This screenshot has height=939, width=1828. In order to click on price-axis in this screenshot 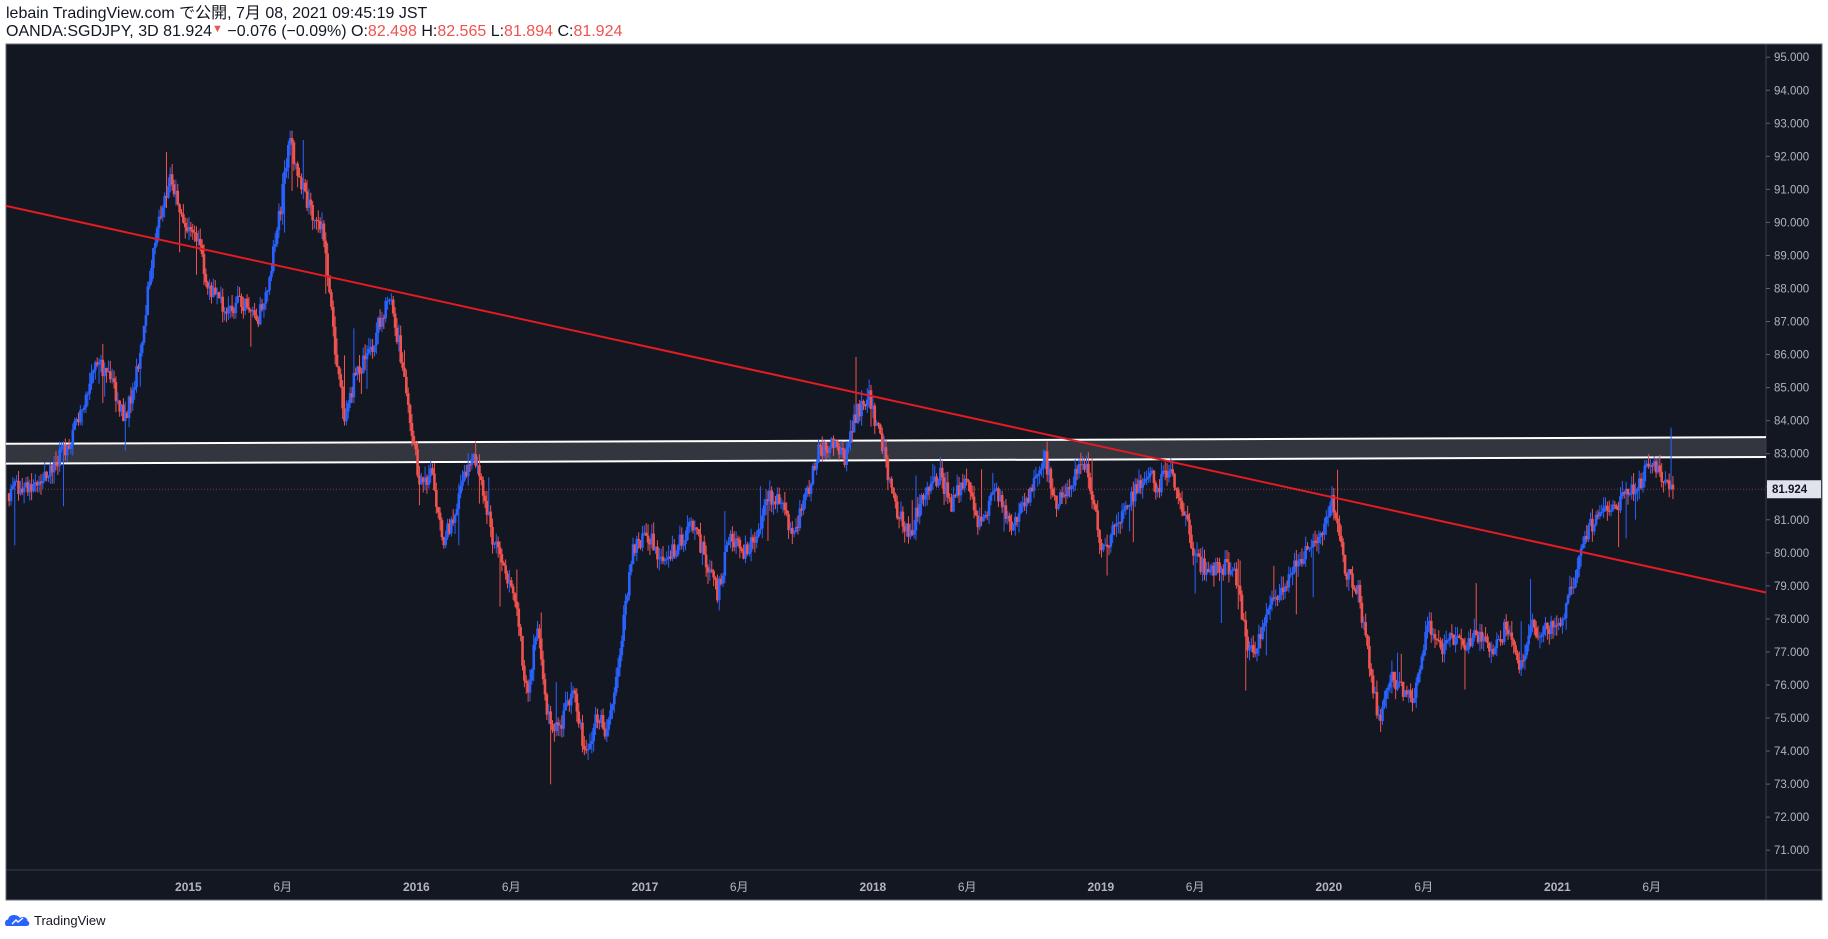, I will do `click(1794, 457)`.